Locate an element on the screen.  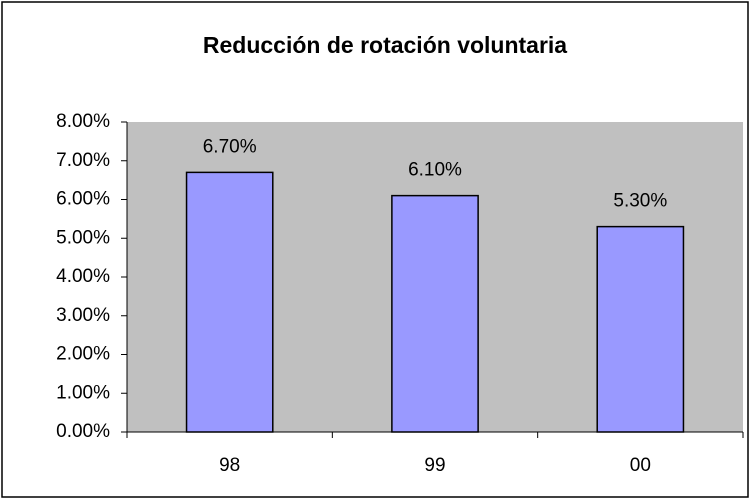
value-label: 5.30% is located at coordinates (640, 201).